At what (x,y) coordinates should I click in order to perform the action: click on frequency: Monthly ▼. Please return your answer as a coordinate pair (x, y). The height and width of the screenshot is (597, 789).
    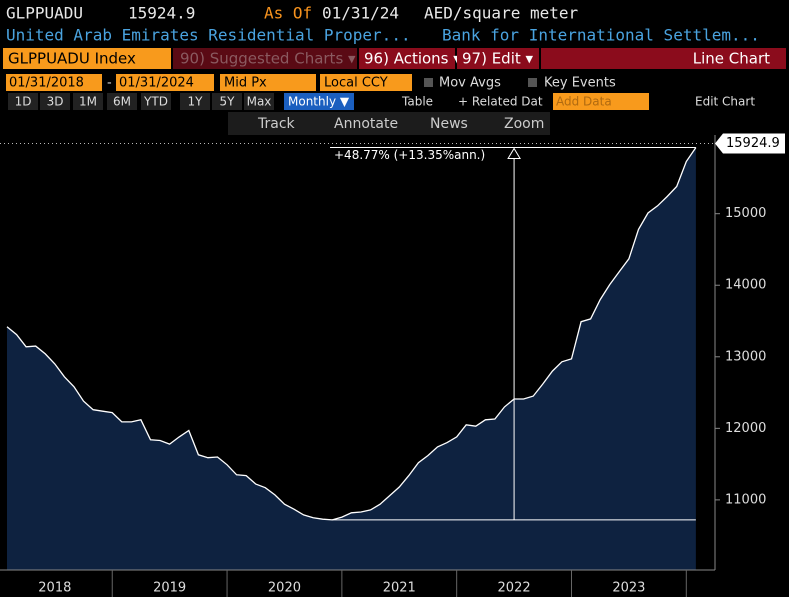
    Looking at the image, I should click on (319, 102).